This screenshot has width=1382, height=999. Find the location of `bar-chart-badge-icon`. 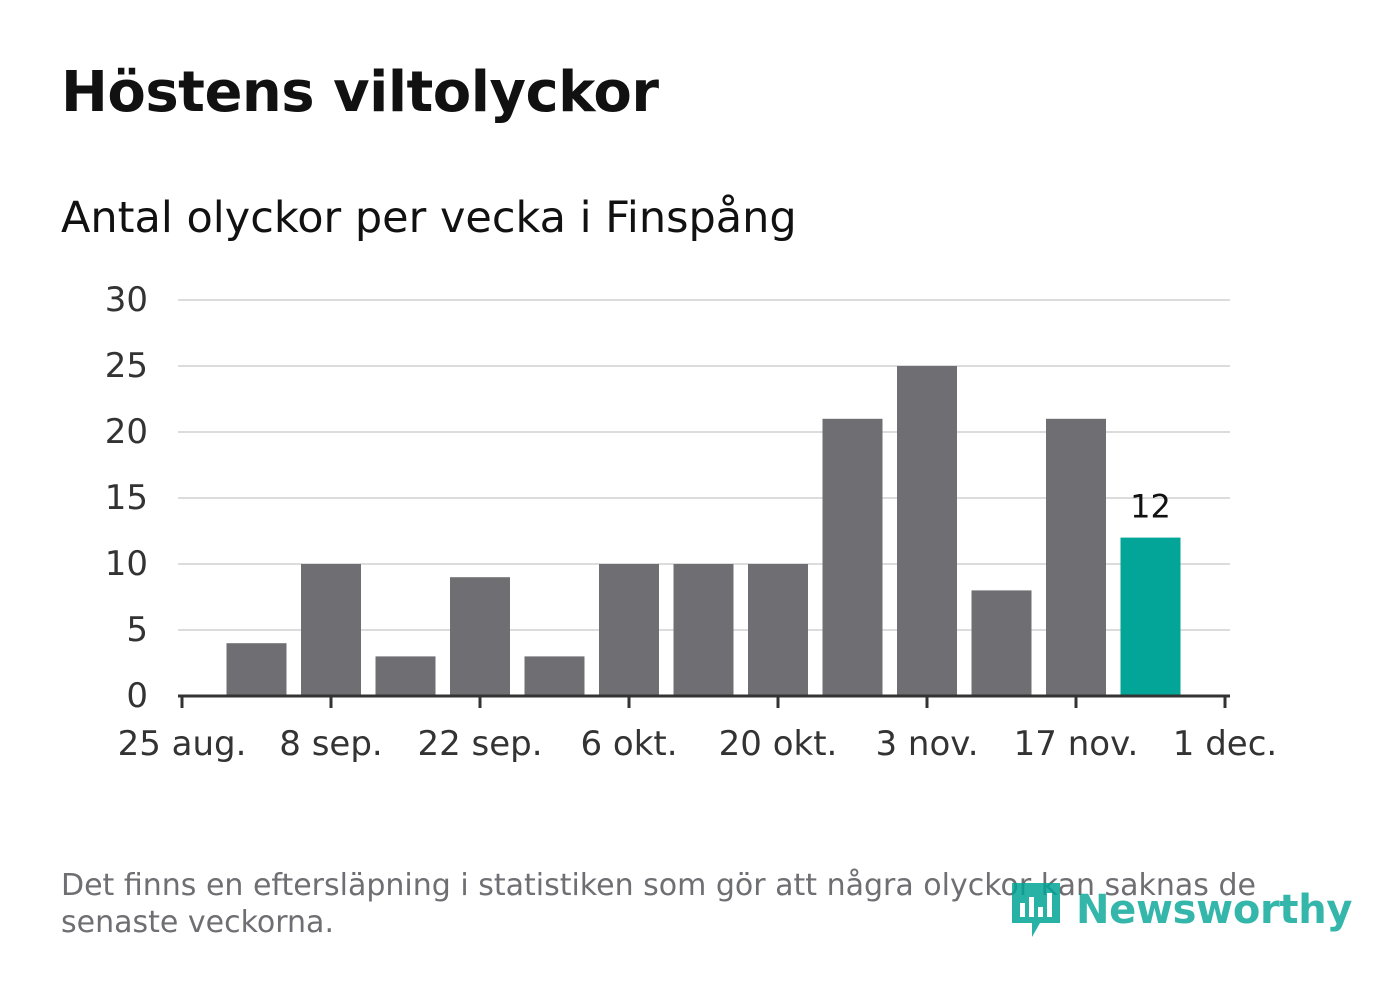

bar-chart-badge-icon is located at coordinates (1036, 910).